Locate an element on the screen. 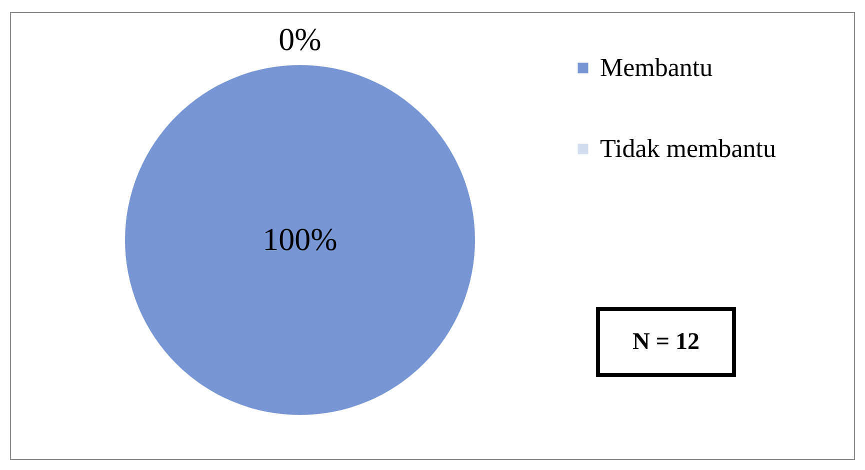  data-label: 100% is located at coordinates (300, 239).